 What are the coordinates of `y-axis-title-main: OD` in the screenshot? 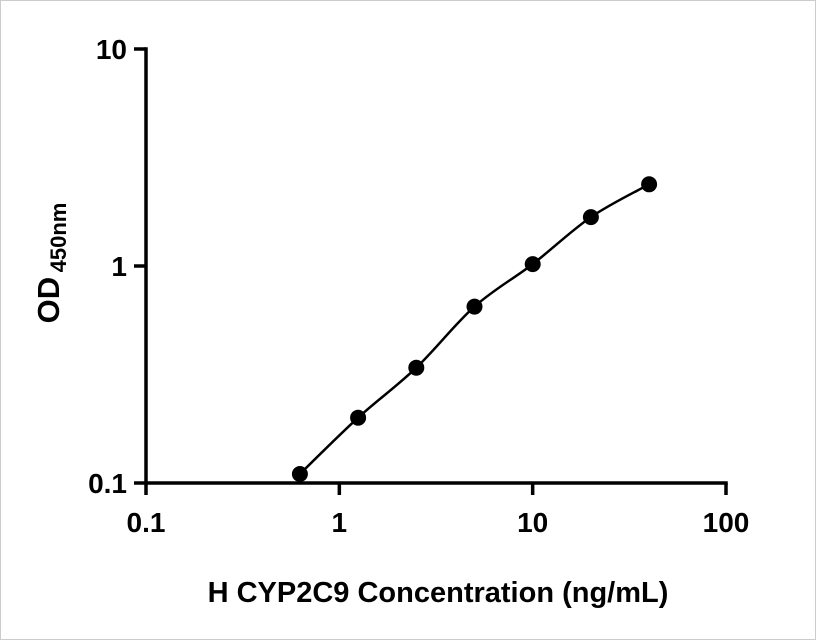 It's located at (48, 300).